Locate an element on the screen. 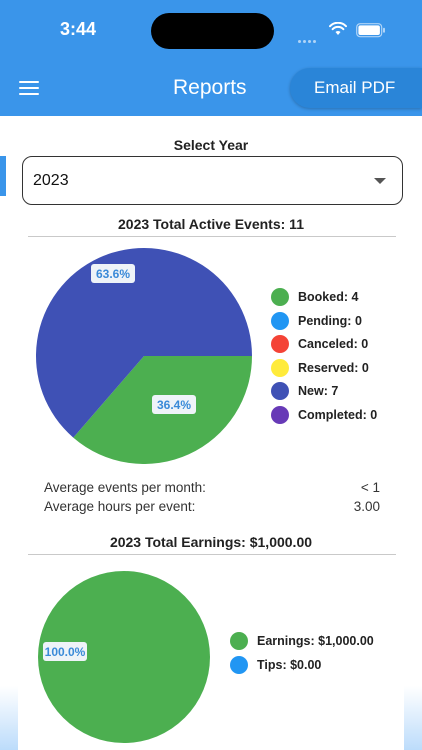  dynamic-island is located at coordinates (212, 31).